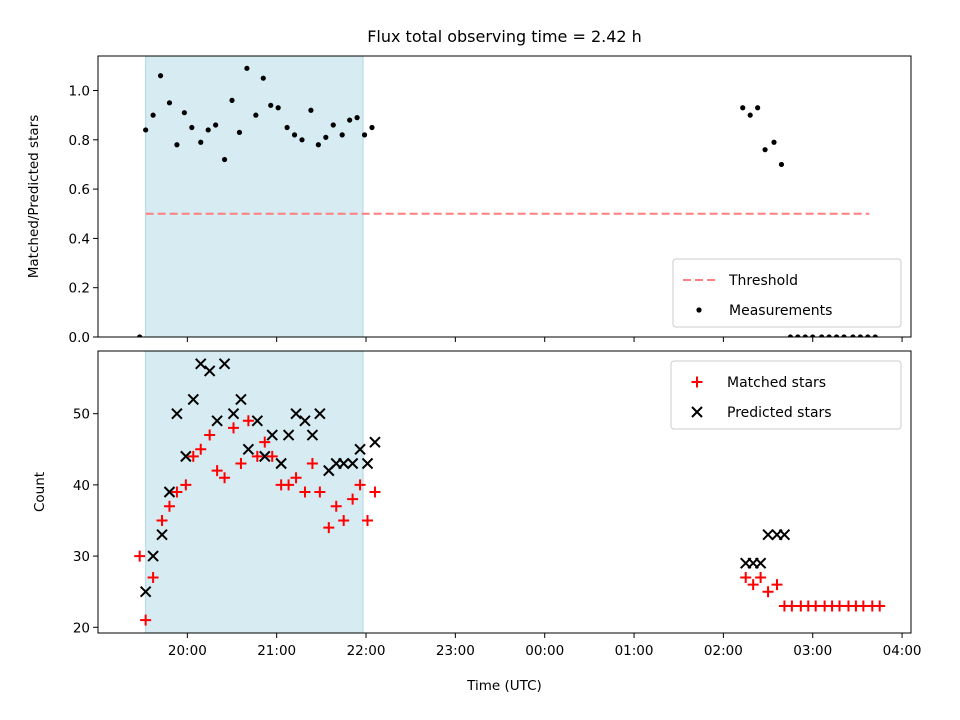 This screenshot has width=960, height=720. Describe the element at coordinates (79, 141) in the screenshot. I see `y-tick-label: 0.8` at that location.